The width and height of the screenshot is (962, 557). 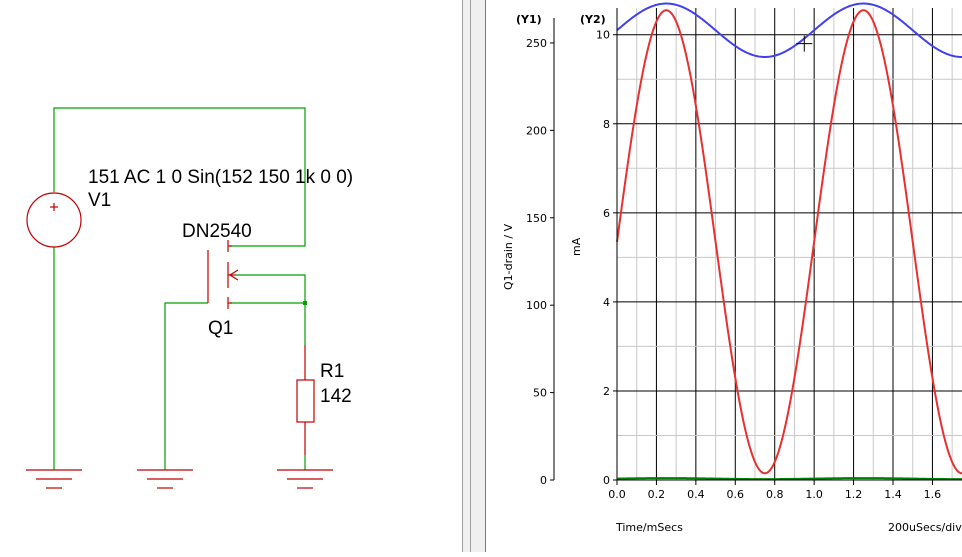 I want to click on r1-value-label: 142, so click(x=336, y=396).